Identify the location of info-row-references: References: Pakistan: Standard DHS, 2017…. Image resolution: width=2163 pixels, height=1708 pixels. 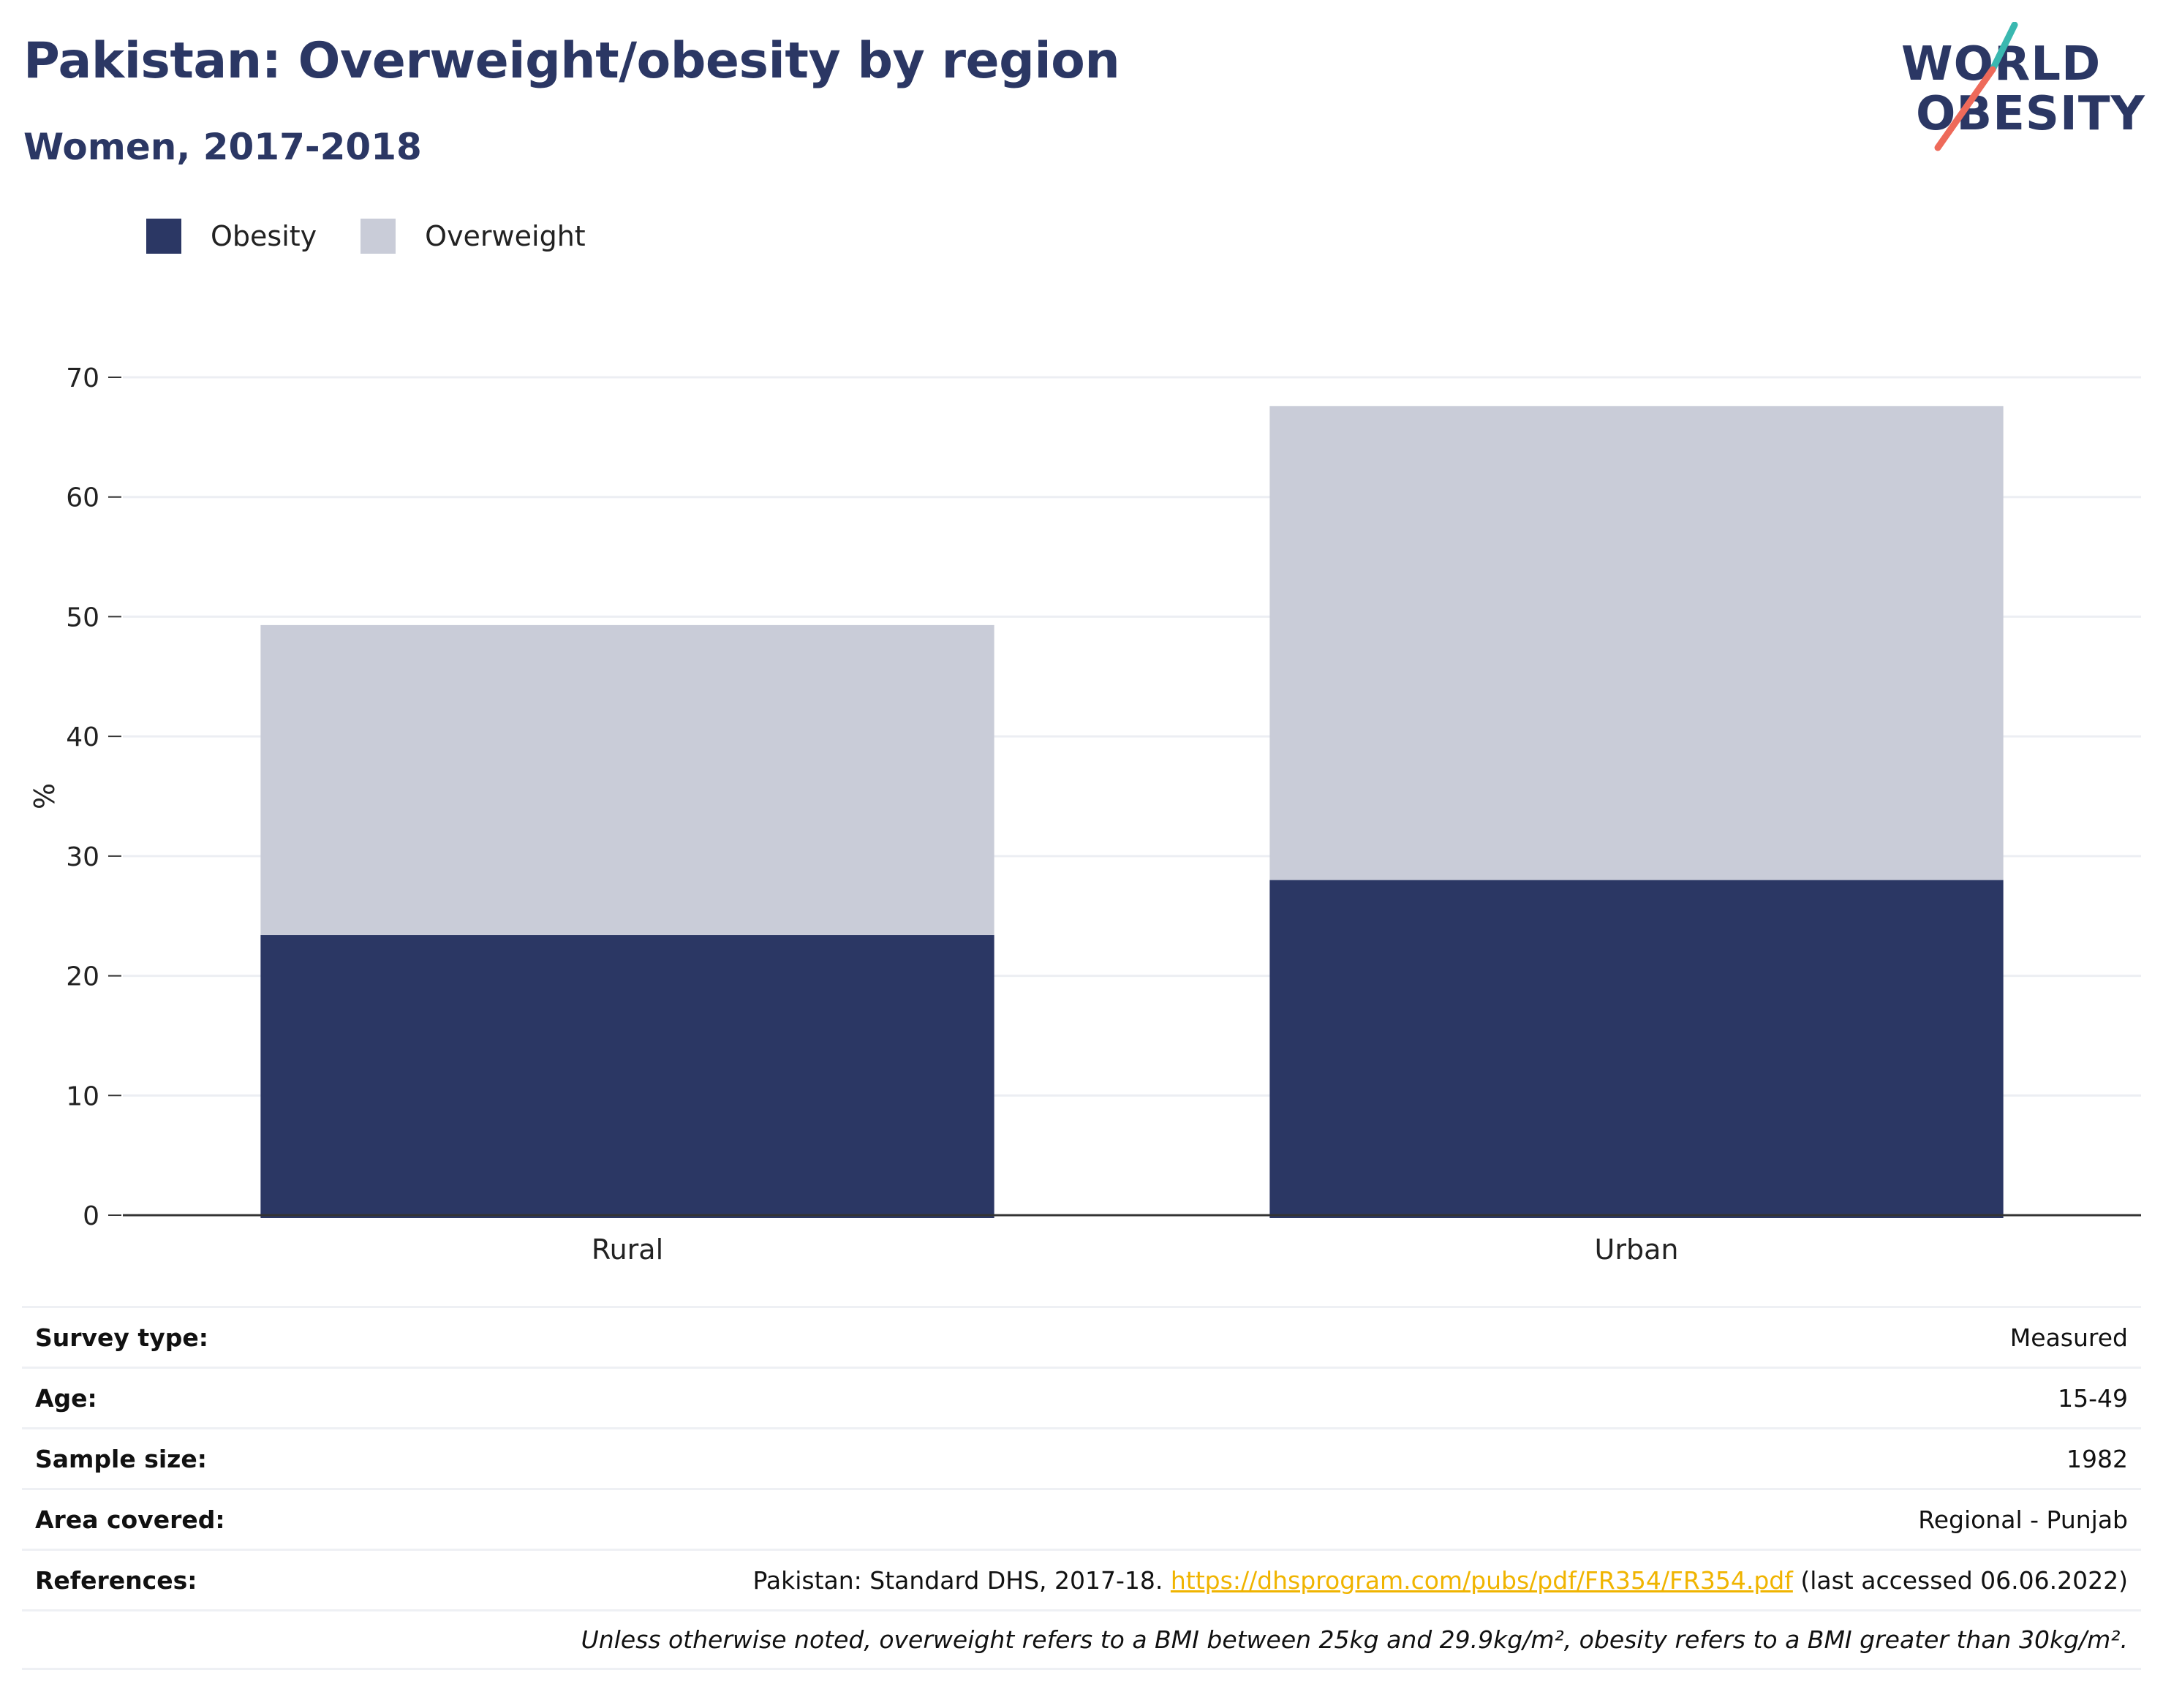
(1081, 1579).